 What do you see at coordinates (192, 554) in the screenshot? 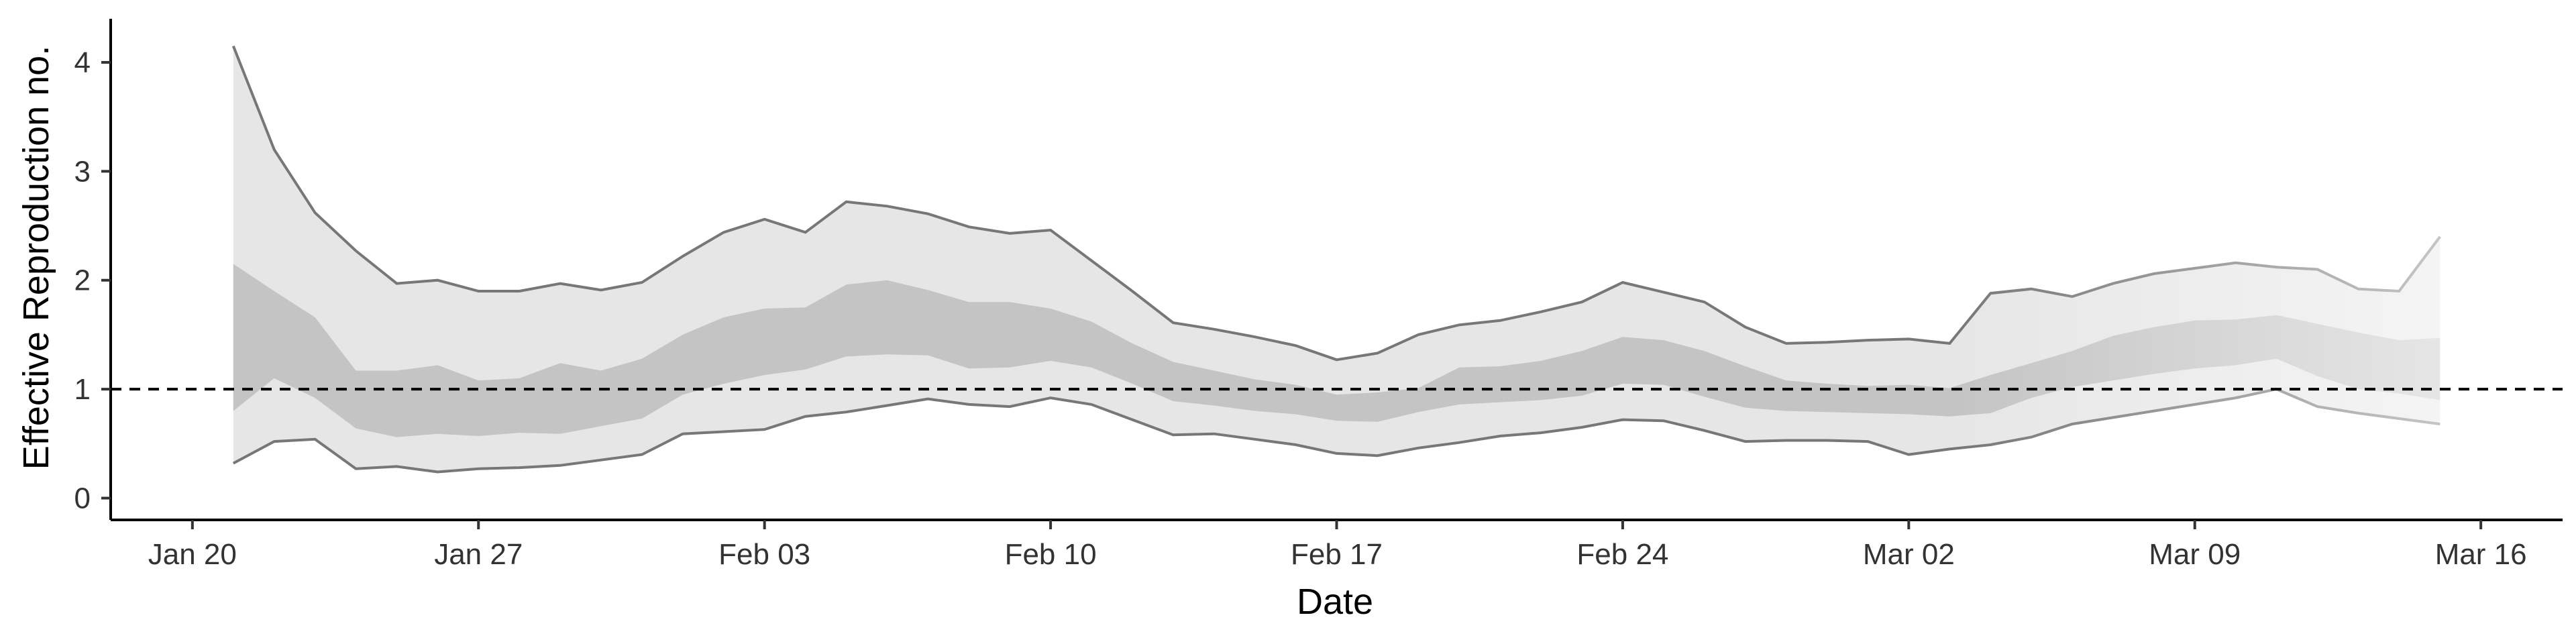
I see `x-tick-label: Jan 20` at bounding box center [192, 554].